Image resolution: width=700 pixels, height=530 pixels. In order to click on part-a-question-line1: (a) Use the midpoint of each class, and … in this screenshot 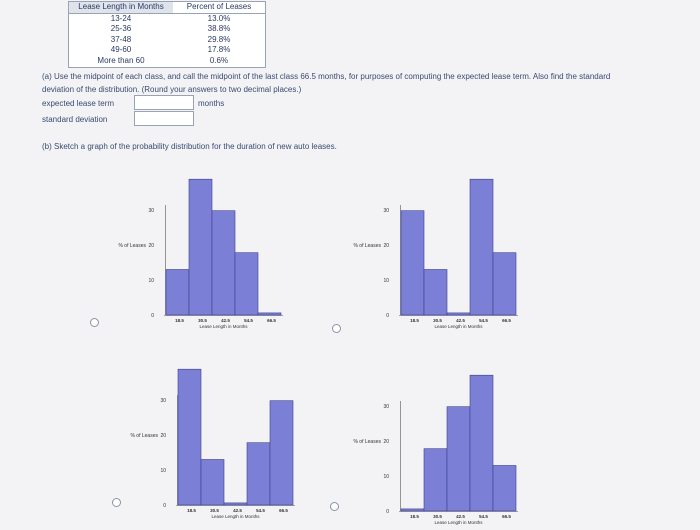, I will do `click(326, 76)`.